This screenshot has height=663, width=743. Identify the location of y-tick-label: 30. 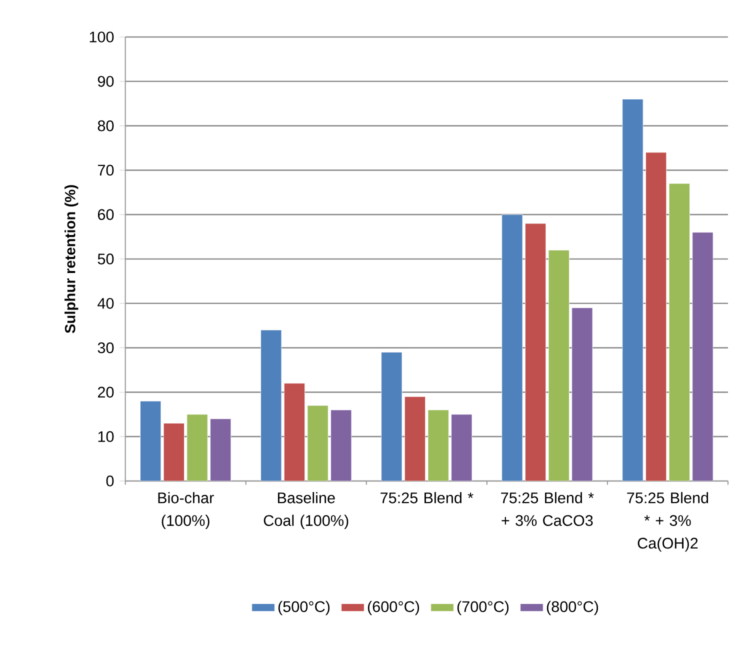
(106, 348).